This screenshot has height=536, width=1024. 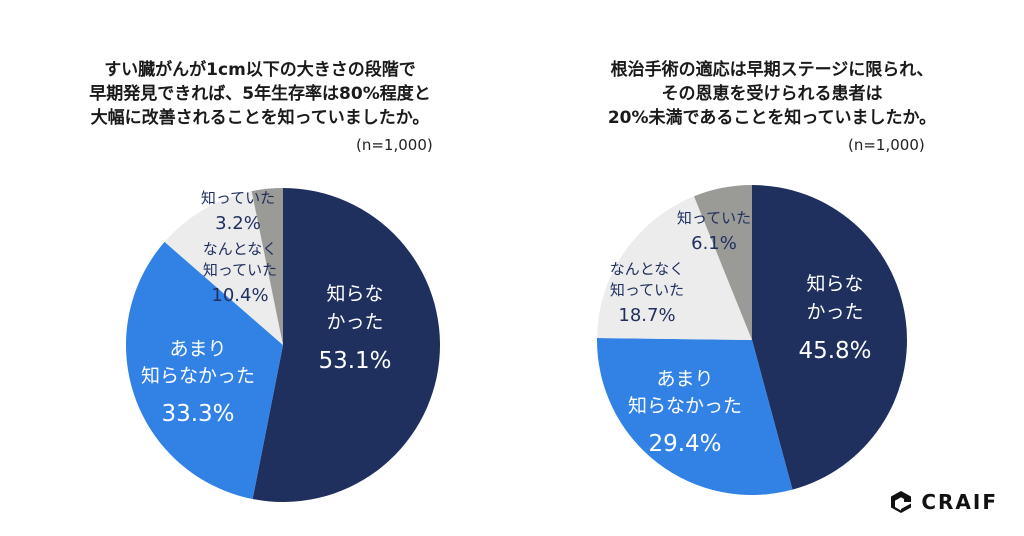 I want to click on slice-label: なんとなく知っていた 10.4%, so click(x=240, y=273).